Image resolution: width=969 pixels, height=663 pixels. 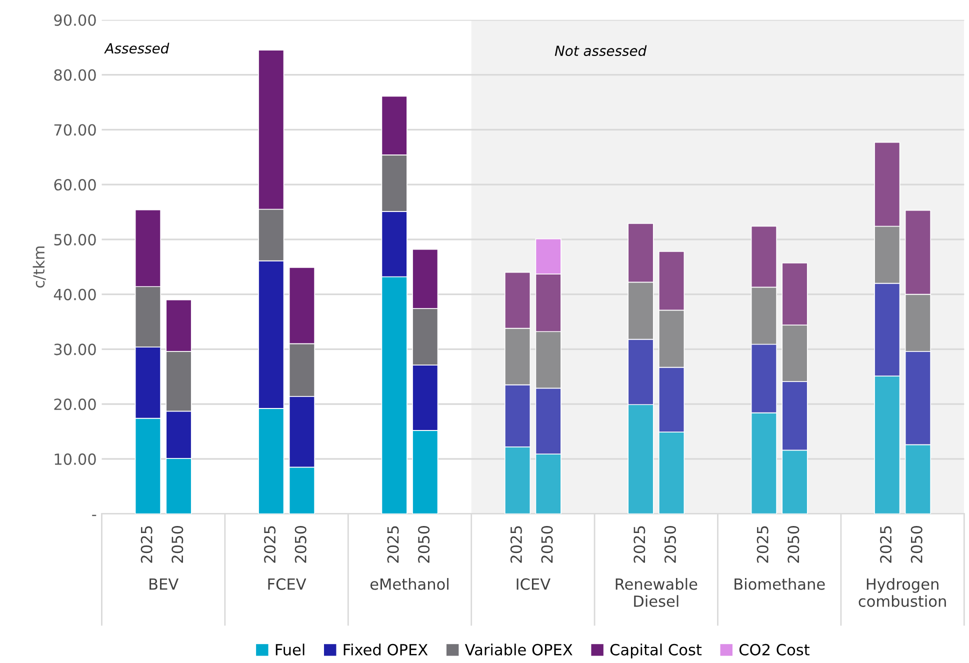 What do you see at coordinates (94, 515) in the screenshot?
I see `y-tick-label: -` at bounding box center [94, 515].